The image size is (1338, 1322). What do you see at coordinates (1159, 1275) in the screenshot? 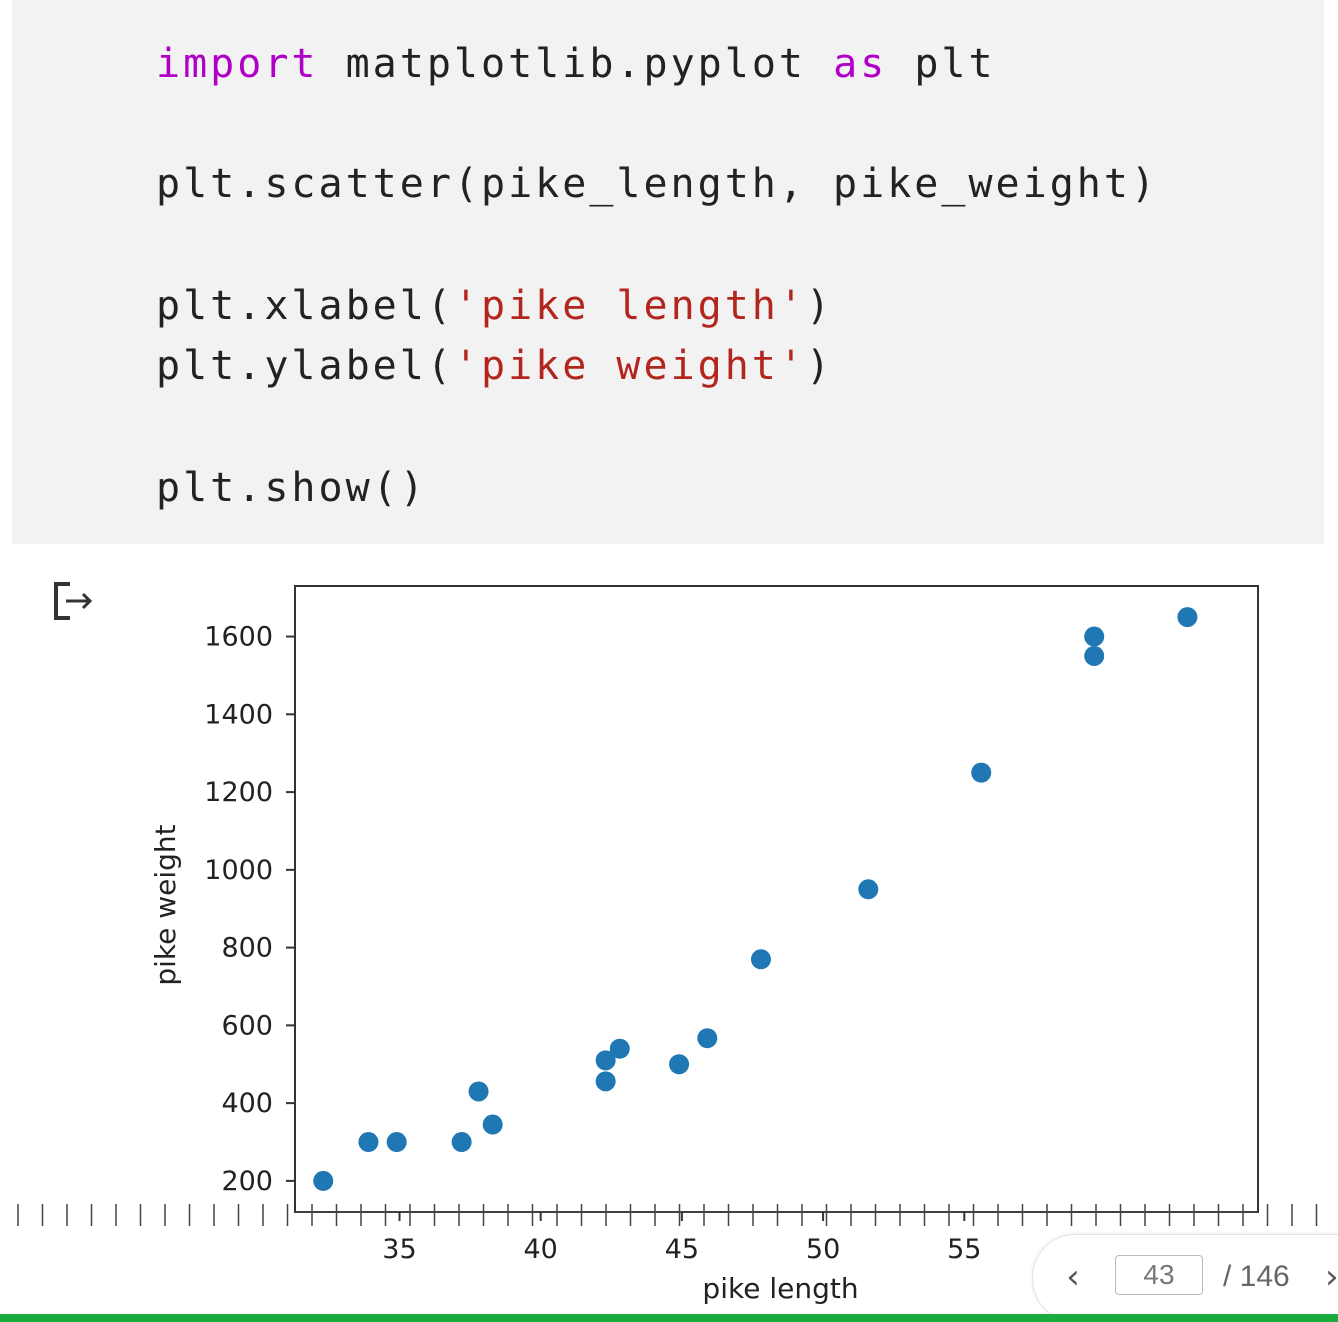
I see `page-number-input` at bounding box center [1159, 1275].